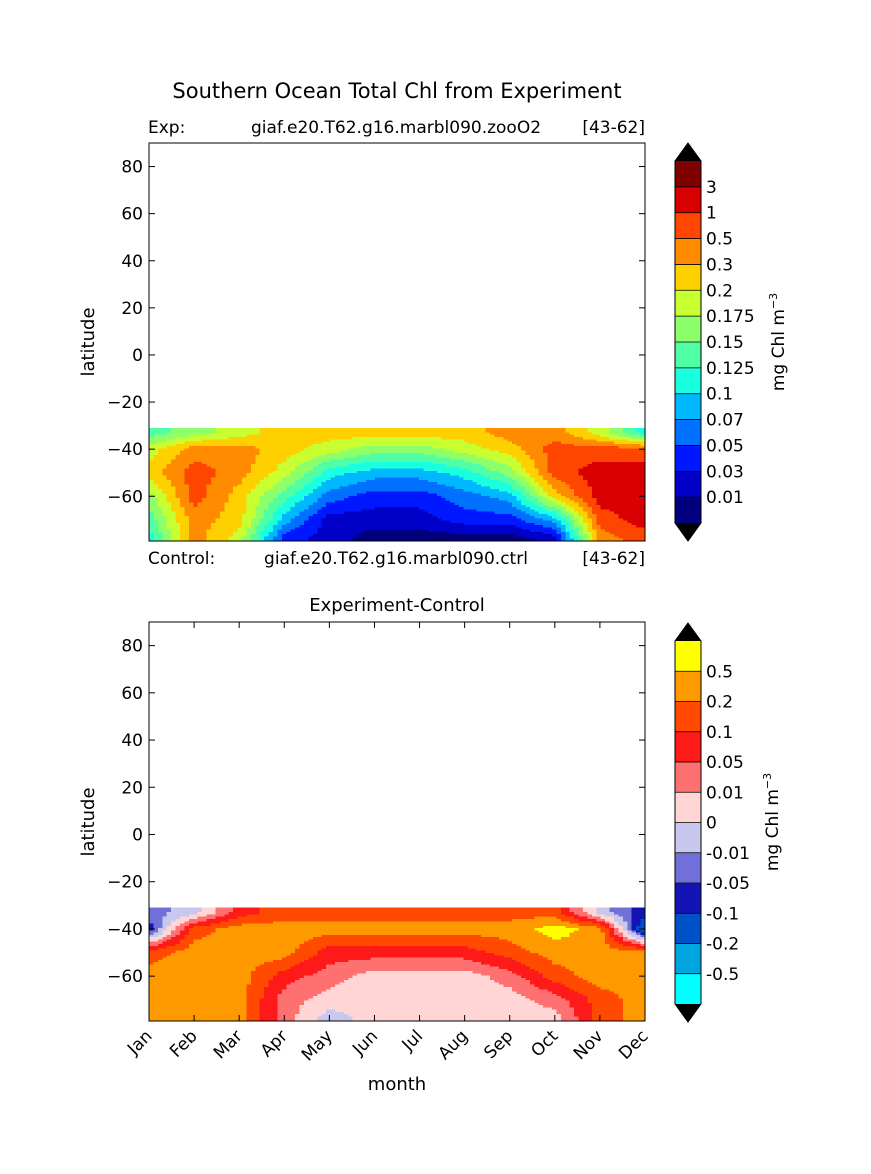  Describe the element at coordinates (396, 128) in the screenshot. I see `exp-case-name: giaf.e20.T62.g16.marbl090.zooO2` at that location.